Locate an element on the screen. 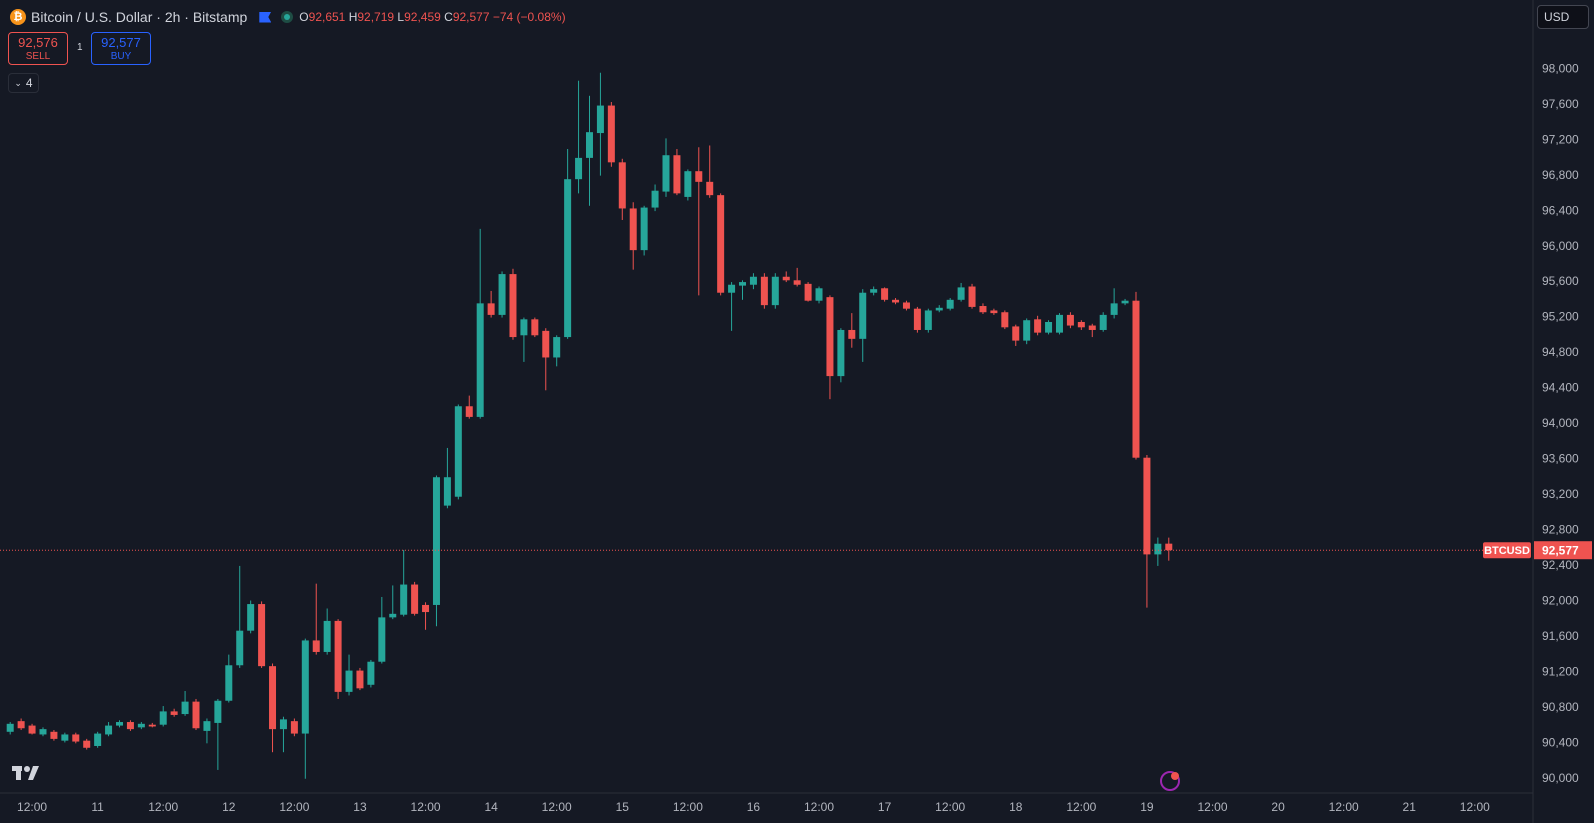  ohlc-value: 92,459 is located at coordinates (422, 17).